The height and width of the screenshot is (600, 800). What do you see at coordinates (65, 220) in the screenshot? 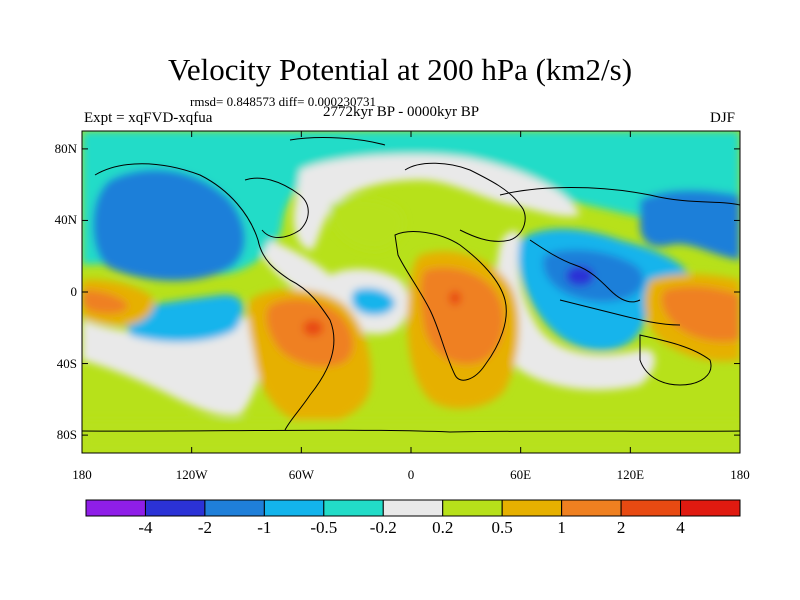
I see `lat-tick-label: 40N` at bounding box center [65, 220].